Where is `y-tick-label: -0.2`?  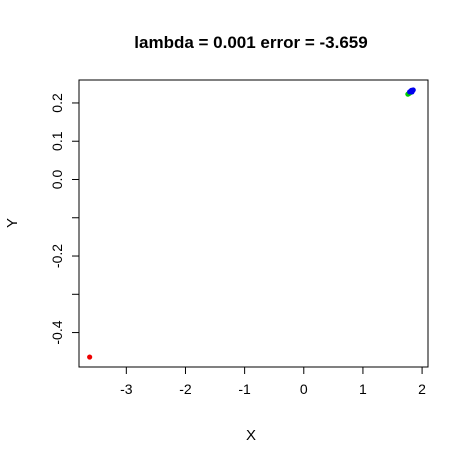
y-tick-label: -0.2 is located at coordinates (57, 256).